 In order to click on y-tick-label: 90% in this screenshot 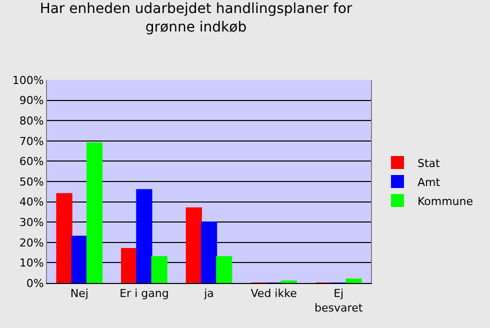, I will do `click(31, 101)`.